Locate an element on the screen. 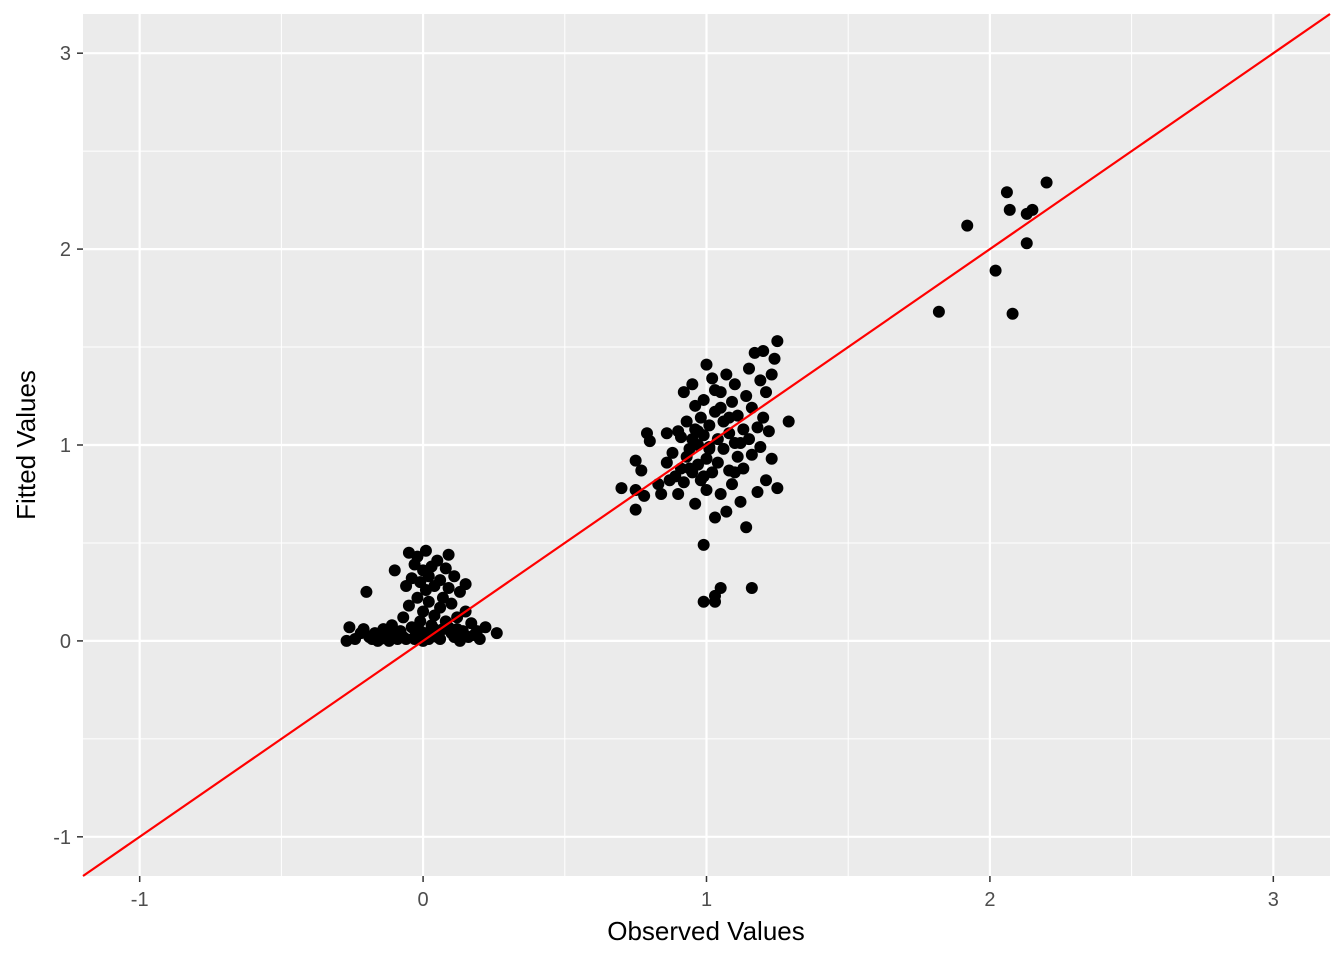  x-tick-label: 0 is located at coordinates (423, 900).